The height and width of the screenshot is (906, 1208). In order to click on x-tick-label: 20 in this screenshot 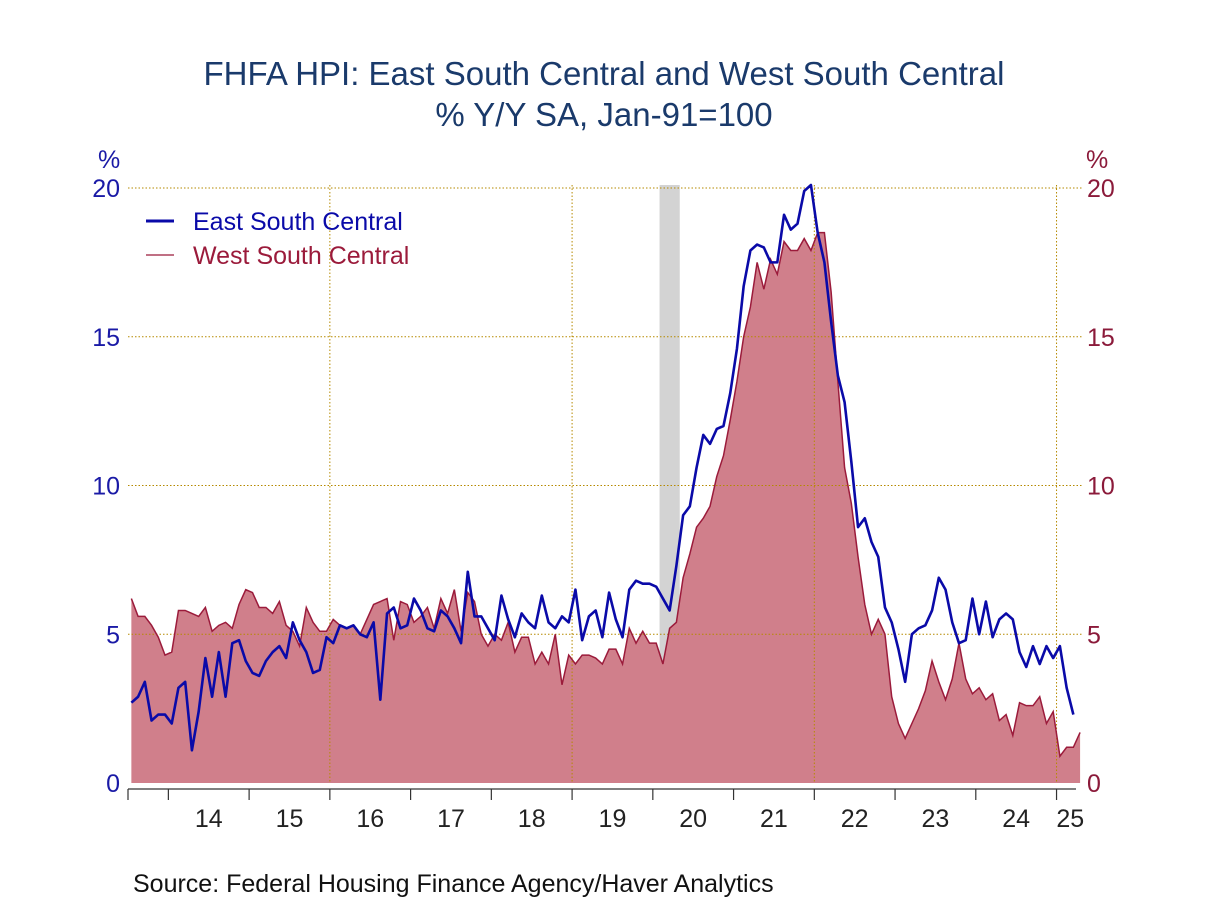, I will do `click(693, 819)`.